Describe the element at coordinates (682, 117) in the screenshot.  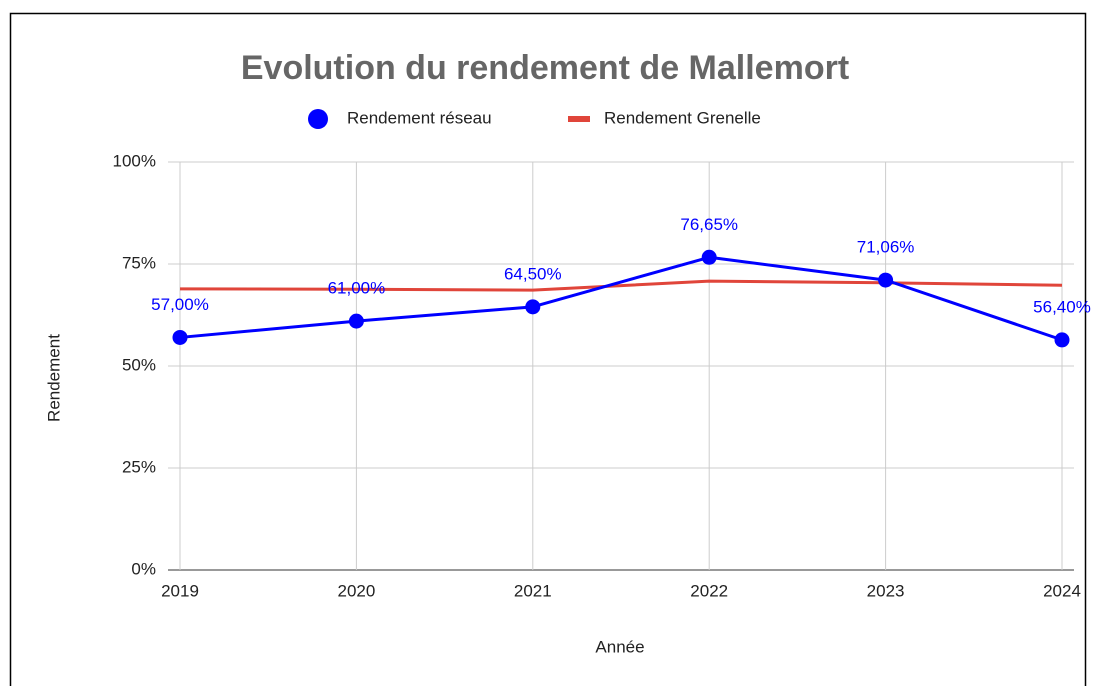
I see `legend-label: Rendement Grenelle` at that location.